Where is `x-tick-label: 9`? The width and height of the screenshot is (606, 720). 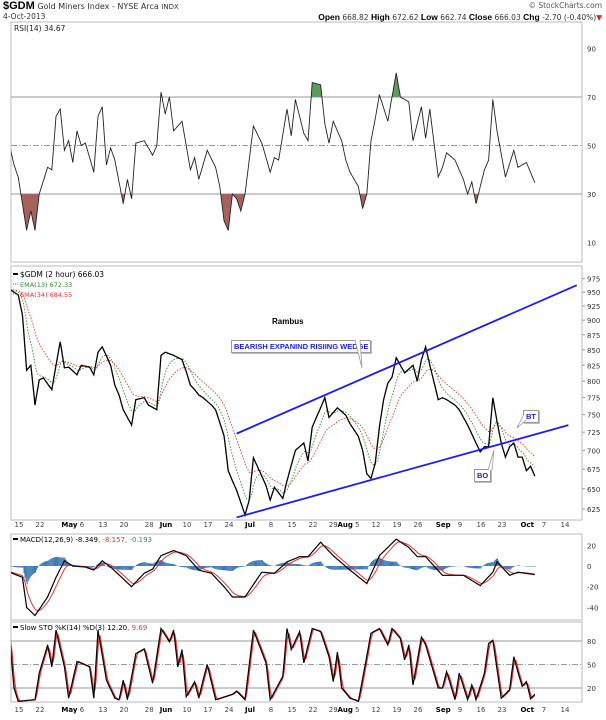 x-tick-label: 9 is located at coordinates (460, 525).